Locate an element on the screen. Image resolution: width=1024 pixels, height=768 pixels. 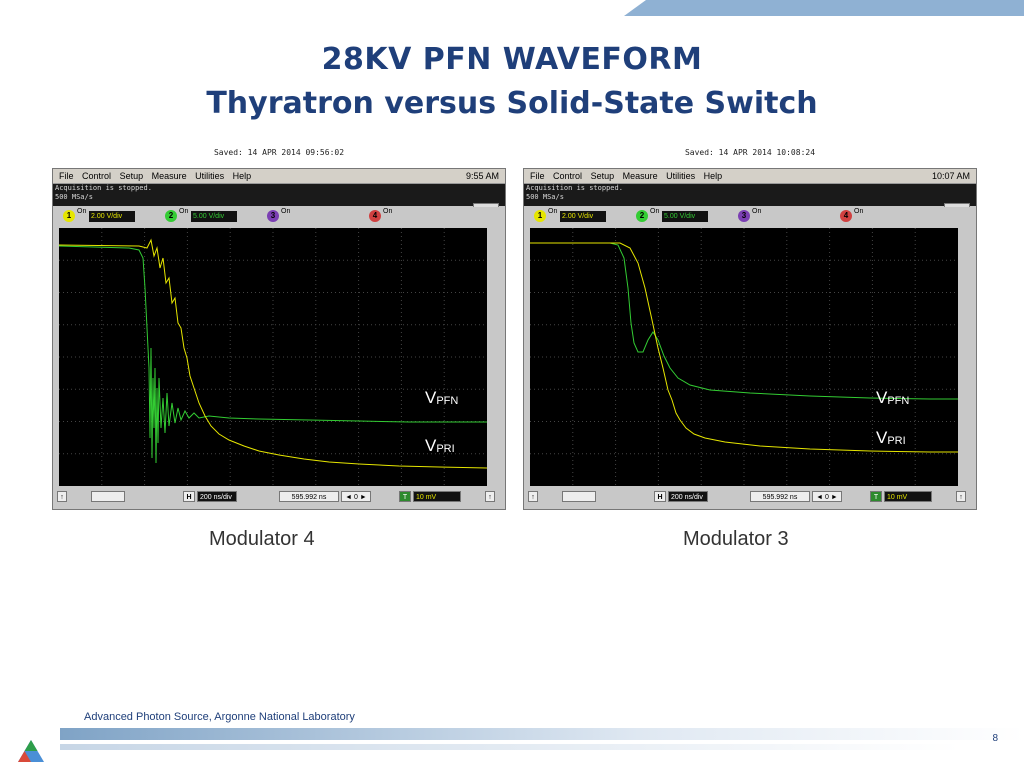
saved-timestamp: Saved: 14 APR 2014 10:08:24 is located at coordinates (750, 152).